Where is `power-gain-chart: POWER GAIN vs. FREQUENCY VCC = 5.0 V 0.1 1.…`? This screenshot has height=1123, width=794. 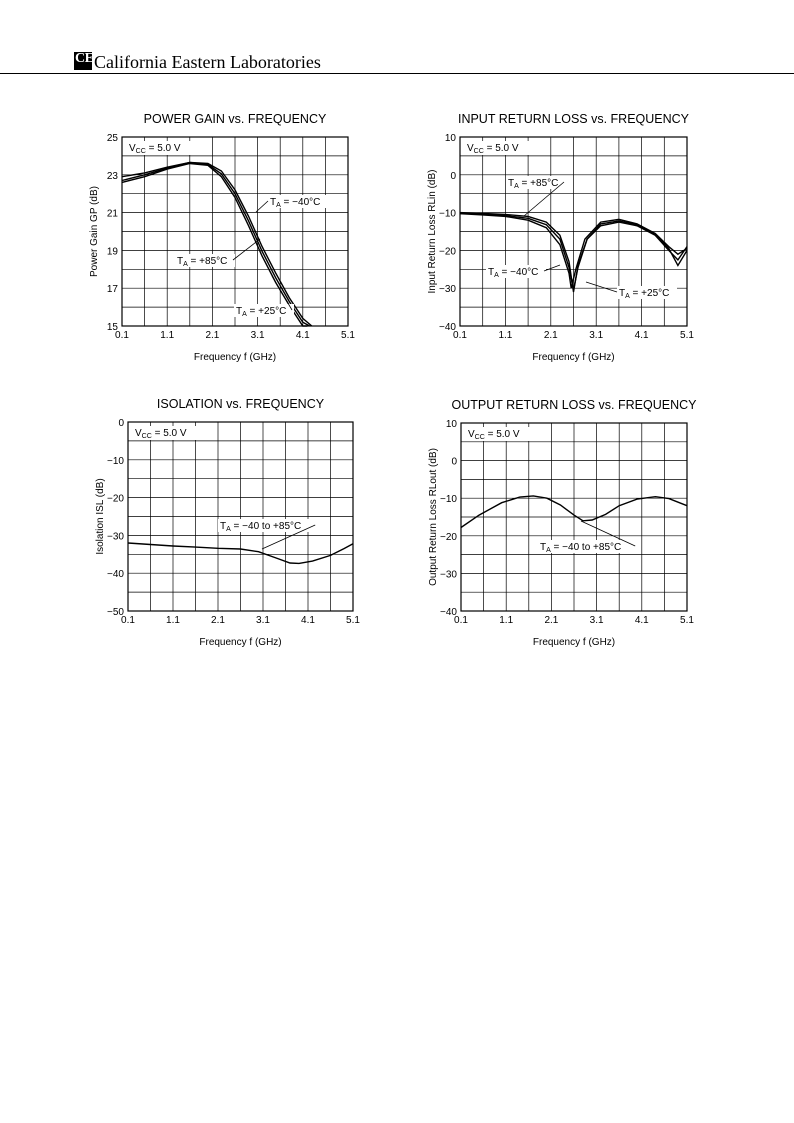 power-gain-chart: POWER GAIN vs. FREQUENCY VCC = 5.0 V 0.1 1.… is located at coordinates (222, 237).